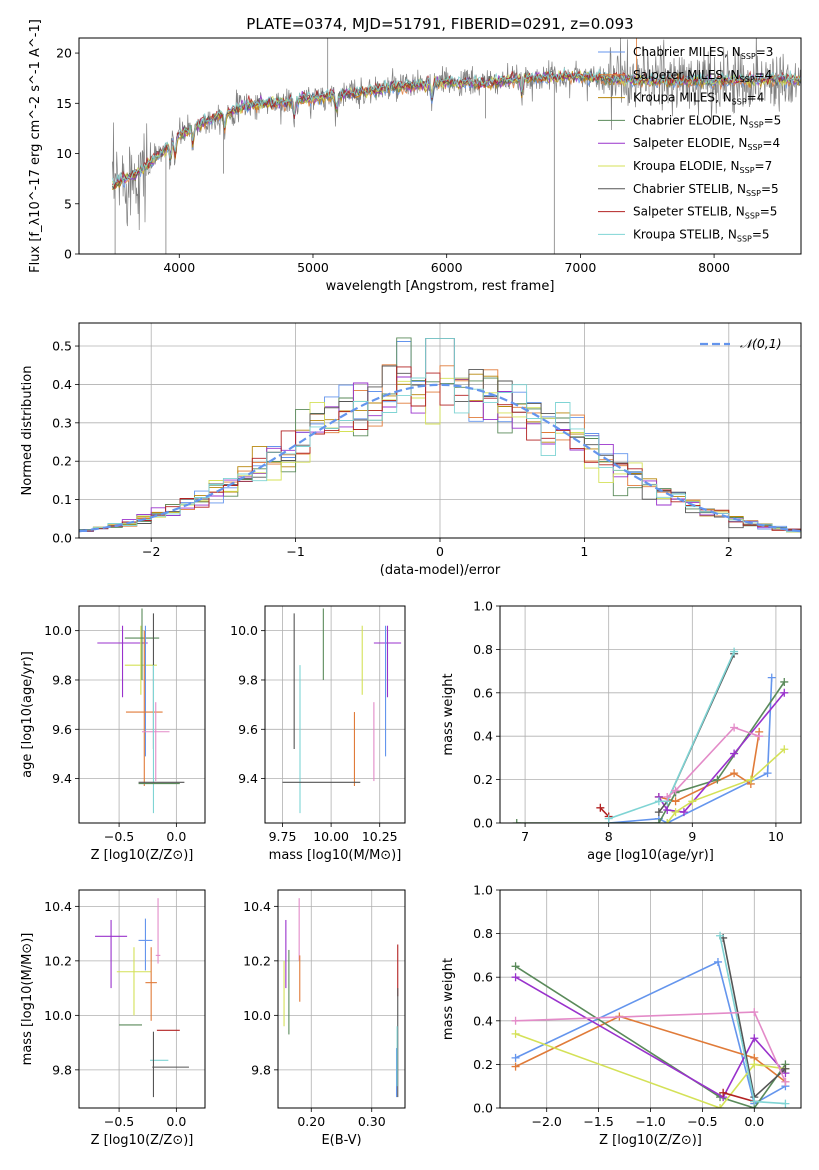  What do you see at coordinates (335, 855) in the screenshot?
I see `x-axis-label: mass [log10(M/M⊙)]` at bounding box center [335, 855].